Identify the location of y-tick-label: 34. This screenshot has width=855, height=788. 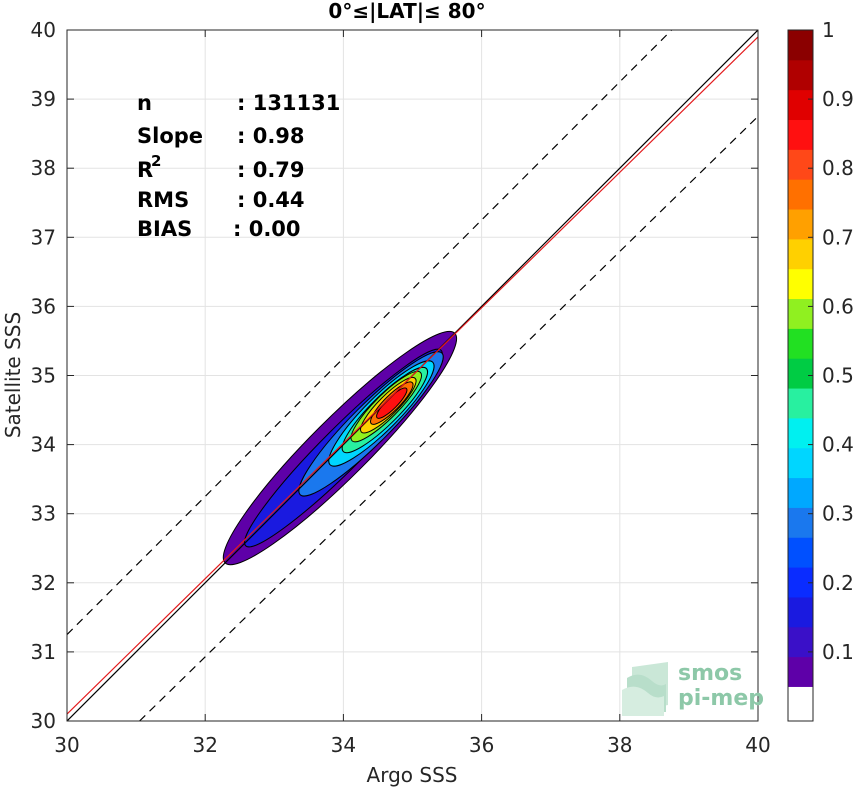
(43, 445).